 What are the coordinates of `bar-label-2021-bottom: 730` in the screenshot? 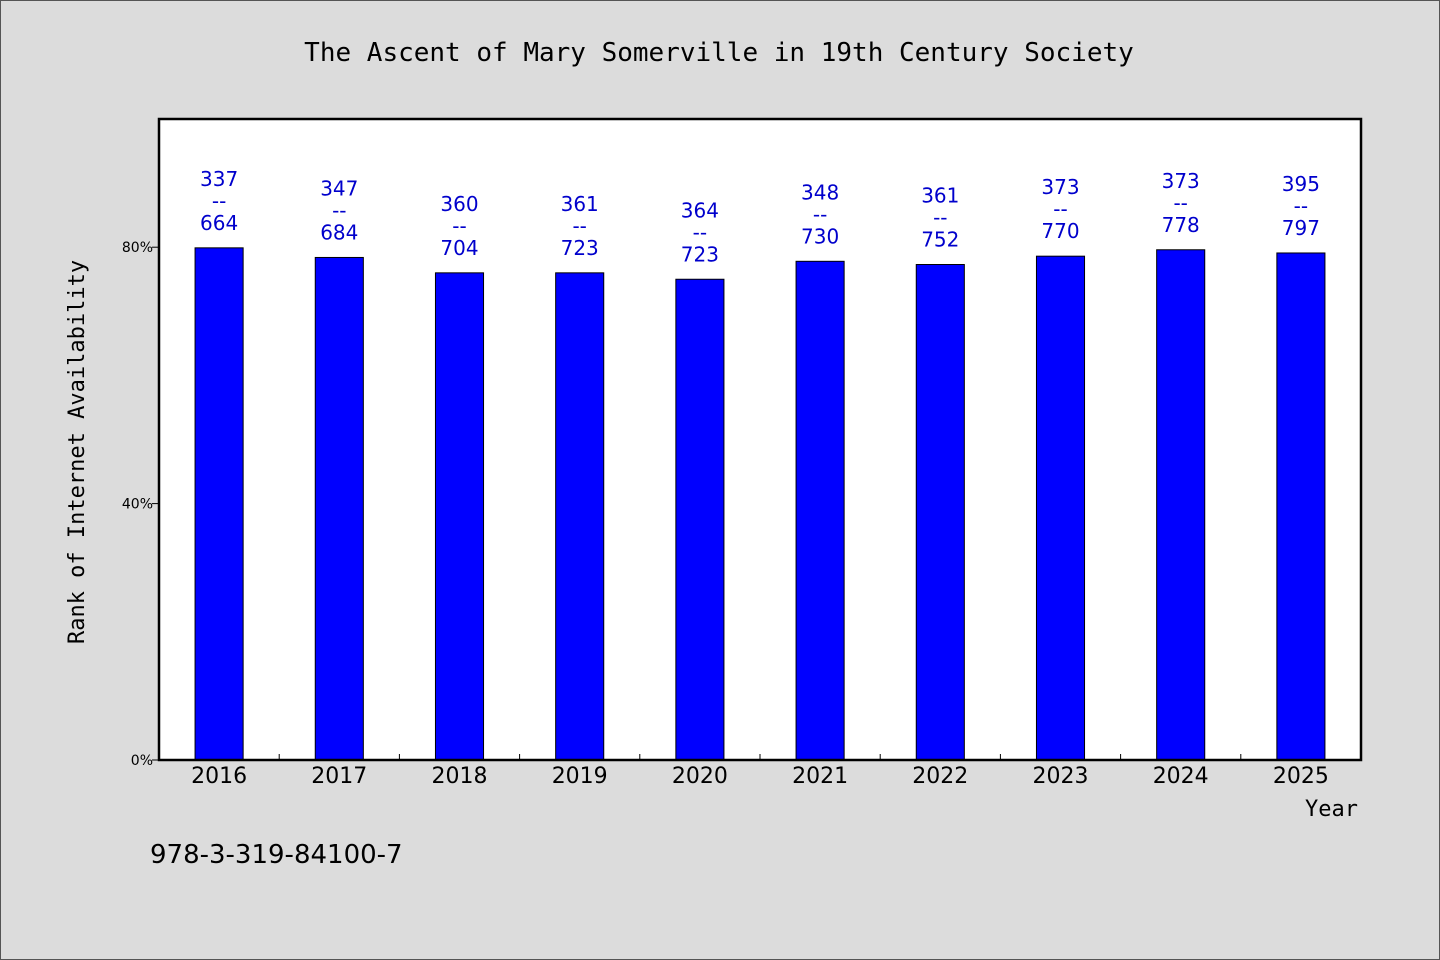 It's located at (820, 236).